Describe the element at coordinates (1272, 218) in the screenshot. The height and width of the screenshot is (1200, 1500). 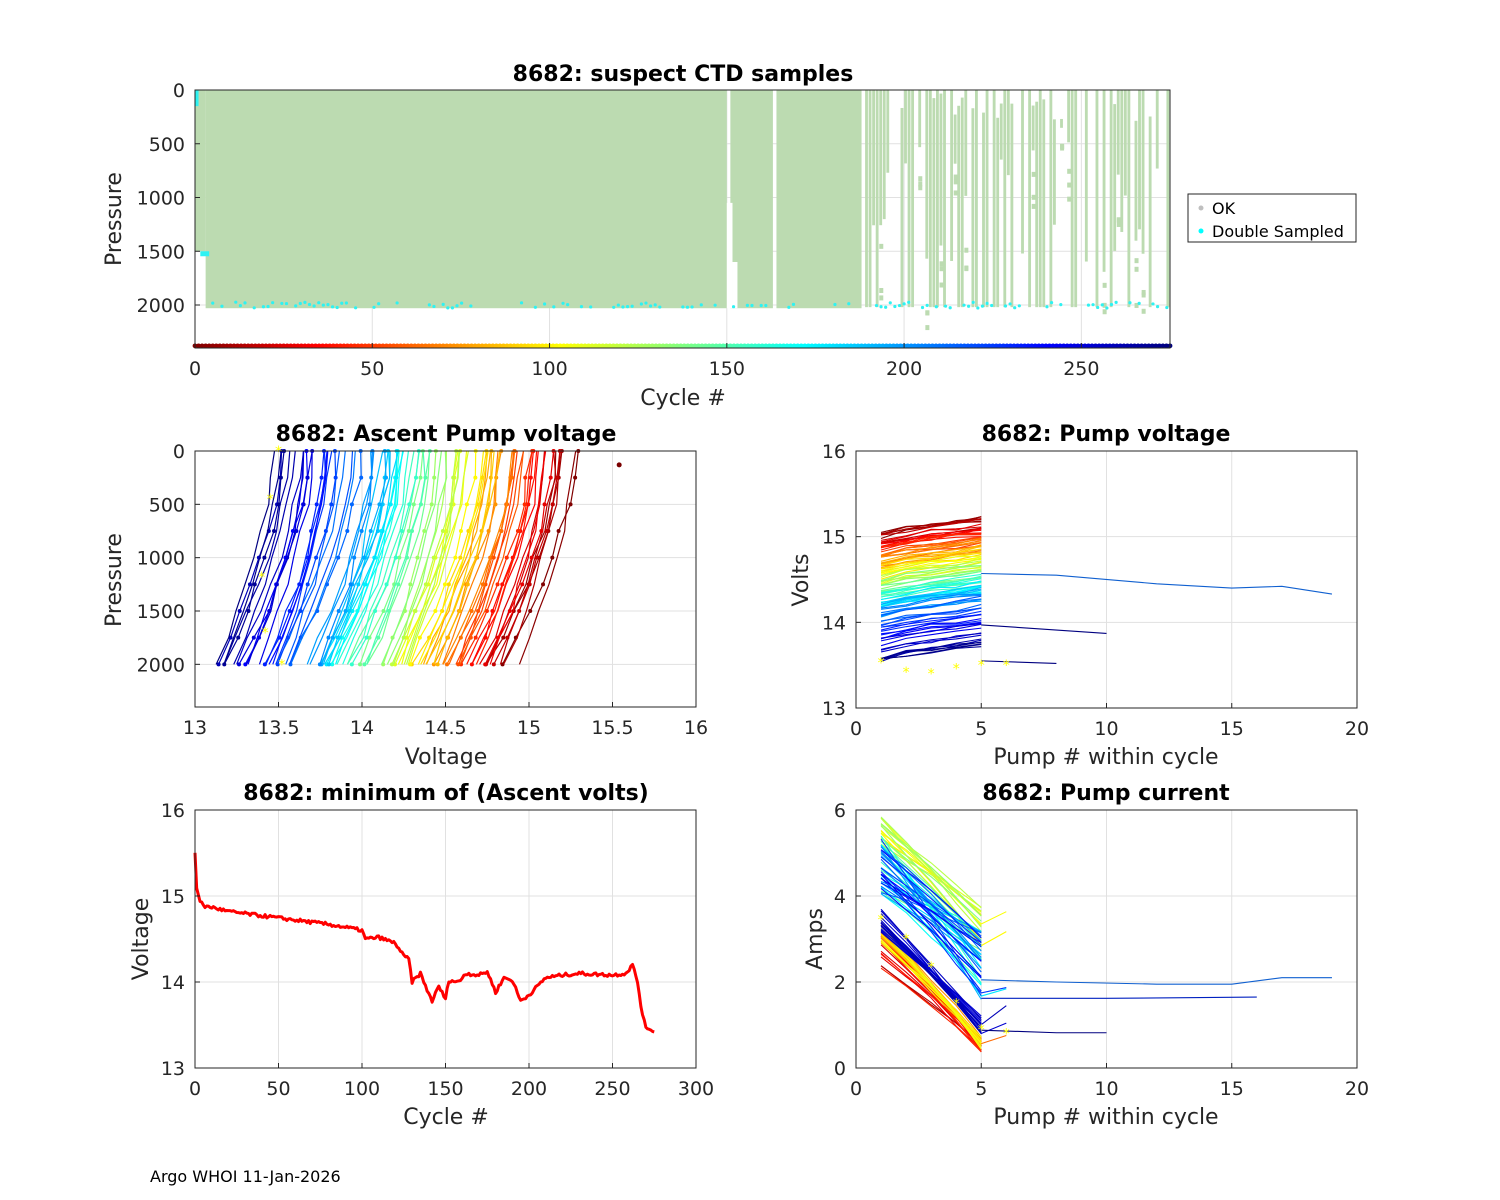
I see `ctd-legend-box` at that location.